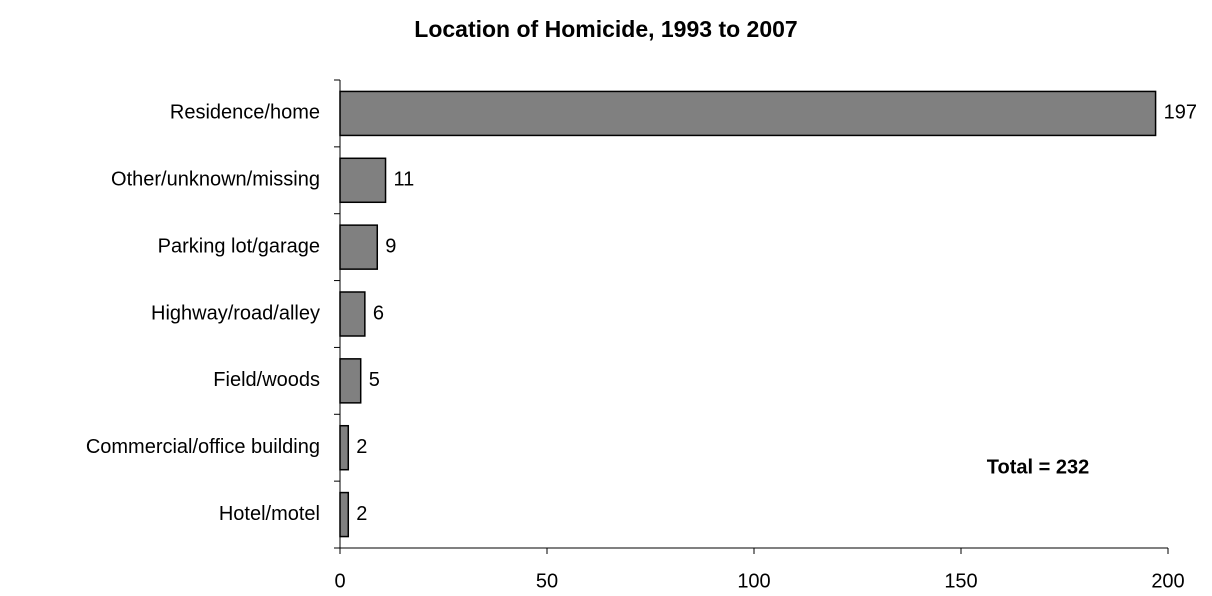 The image size is (1212, 596). I want to click on y-tick-label: Other/unknown/missing, so click(215, 180).